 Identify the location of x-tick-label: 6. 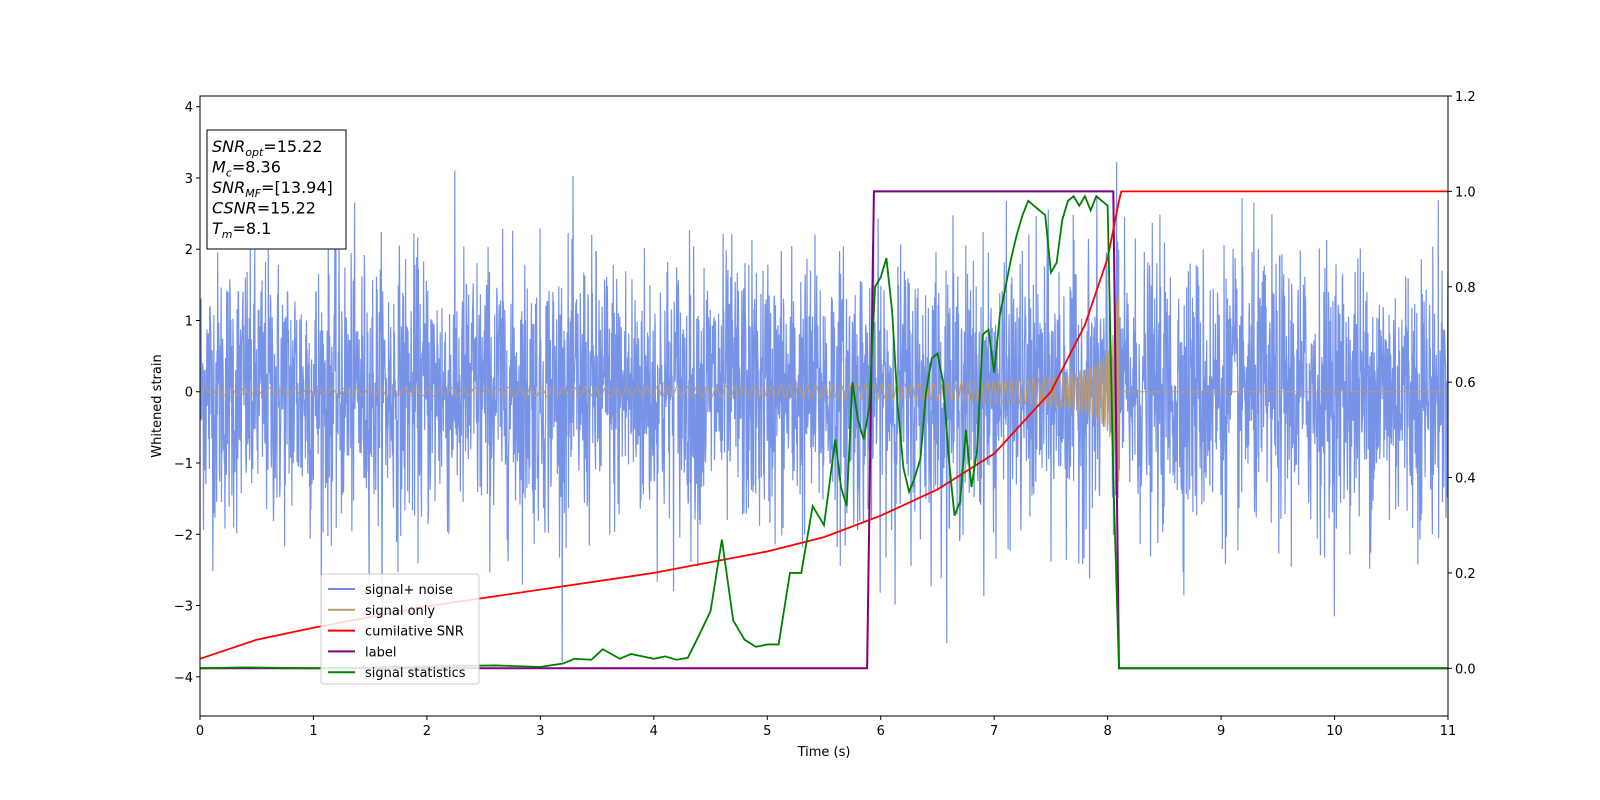
(881, 731).